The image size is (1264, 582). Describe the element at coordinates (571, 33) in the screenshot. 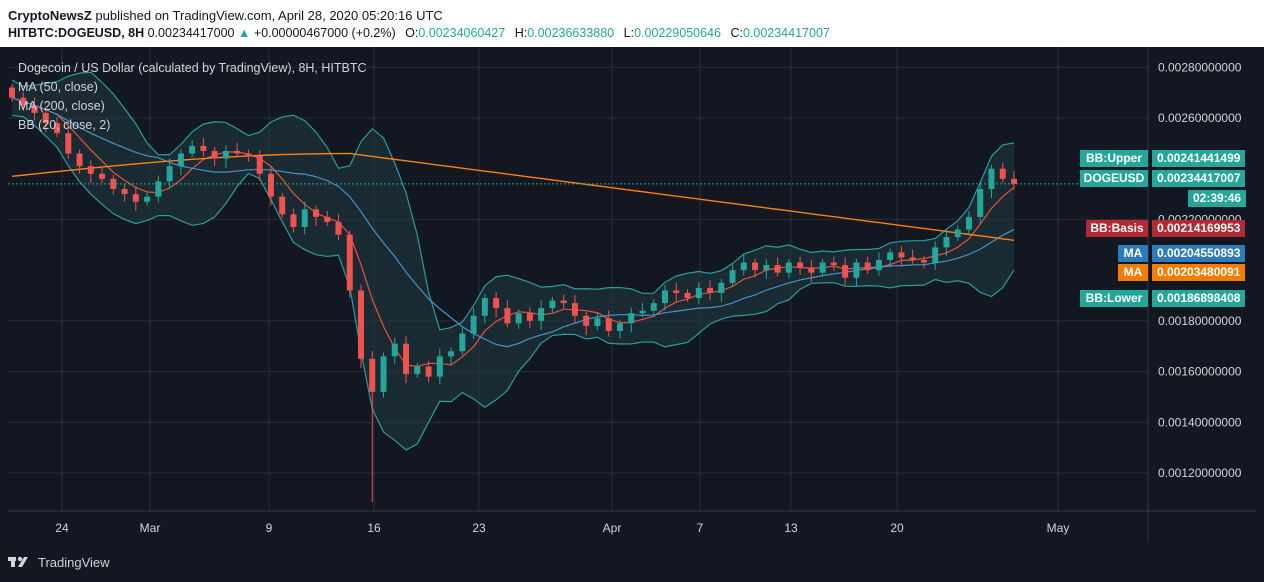

I see `high-value: 0.00236633880` at that location.